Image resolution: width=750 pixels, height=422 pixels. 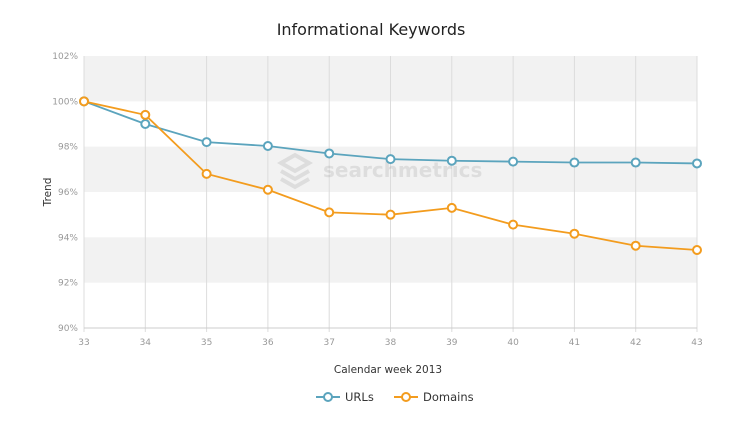 I want to click on y-axis-label: Trend, so click(x=48, y=193).